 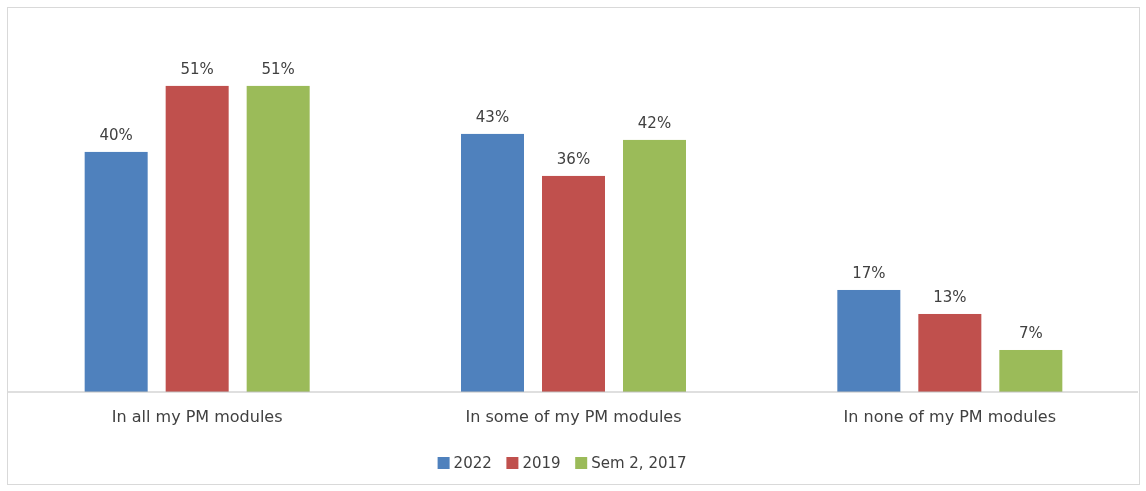 What do you see at coordinates (869, 272) in the screenshot?
I see `data-label: 17%` at bounding box center [869, 272].